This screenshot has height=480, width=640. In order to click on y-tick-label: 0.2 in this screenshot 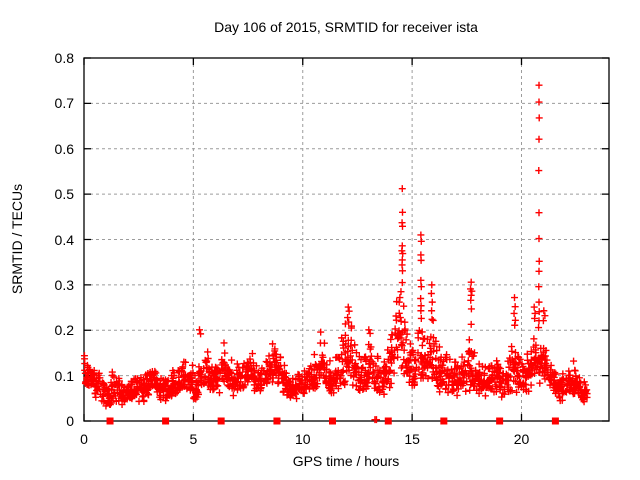, I will do `click(64, 330)`.